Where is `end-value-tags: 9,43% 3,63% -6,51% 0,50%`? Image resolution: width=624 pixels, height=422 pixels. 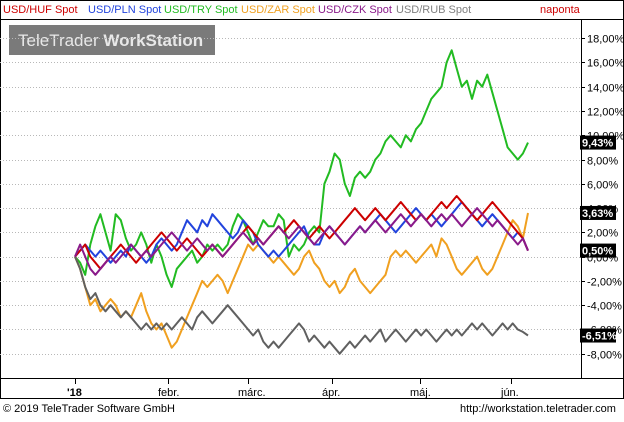 end-value-tags: 9,43% 3,63% -6,51% 0,50% is located at coordinates (598, 239).